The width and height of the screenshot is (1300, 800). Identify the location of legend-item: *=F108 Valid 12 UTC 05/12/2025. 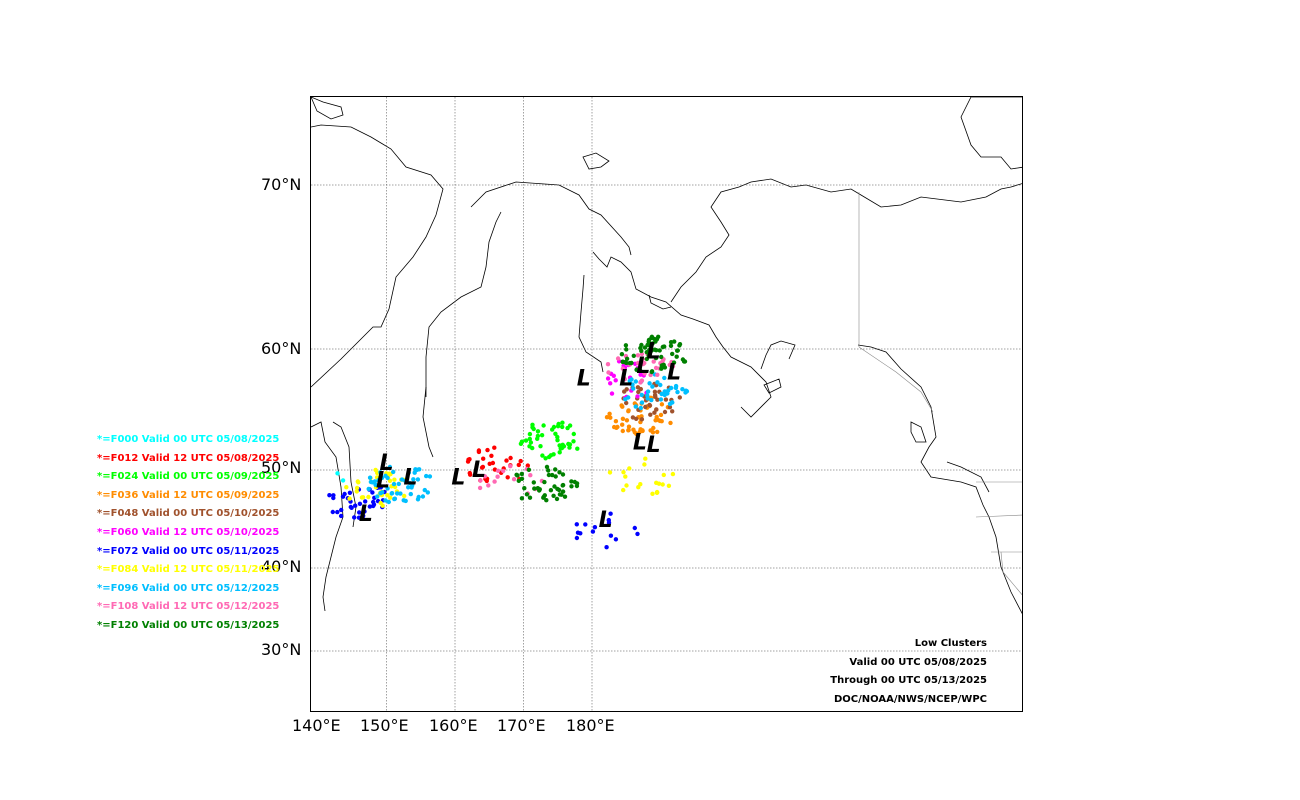
(188, 607).